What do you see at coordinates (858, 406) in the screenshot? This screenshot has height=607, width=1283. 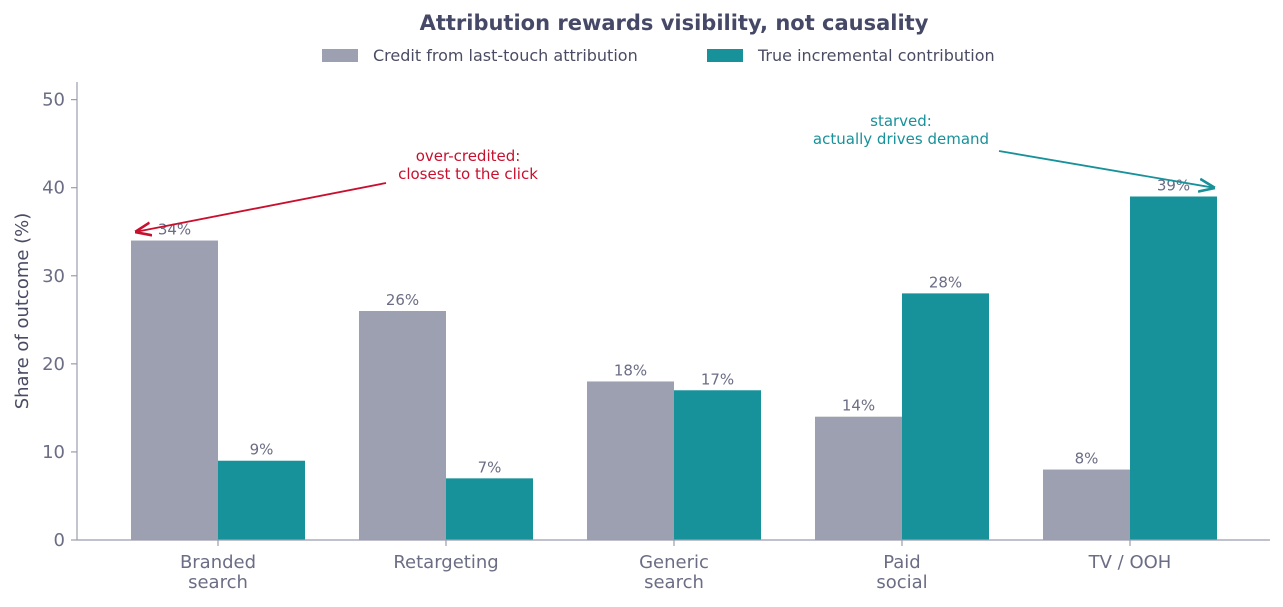 I see `data-label-last-touch-3: 14%` at bounding box center [858, 406].